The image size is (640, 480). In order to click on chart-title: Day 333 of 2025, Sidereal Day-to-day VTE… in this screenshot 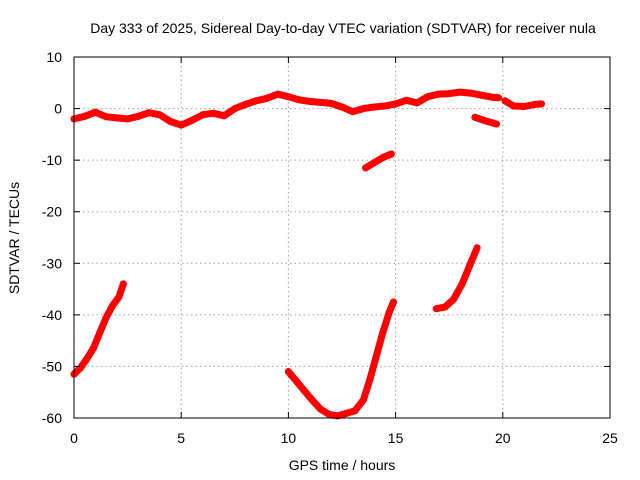, I will do `click(343, 28)`.